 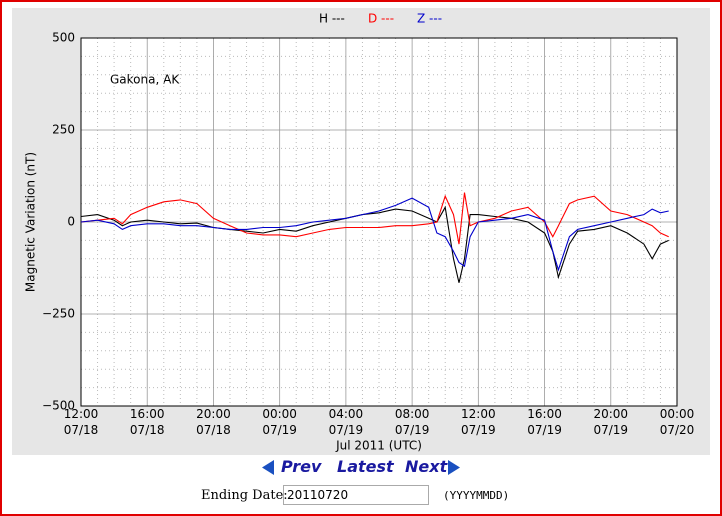 I want to click on y-tick-label: −500, so click(x=58, y=406).